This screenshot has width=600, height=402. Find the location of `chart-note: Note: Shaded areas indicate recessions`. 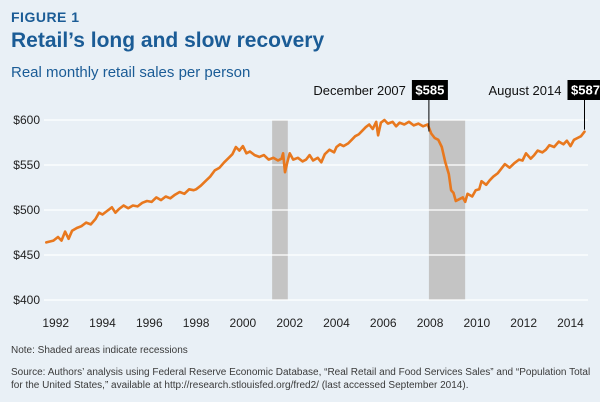

chart-note: Note: Shaded areas indicate recessions is located at coordinates (99, 350).